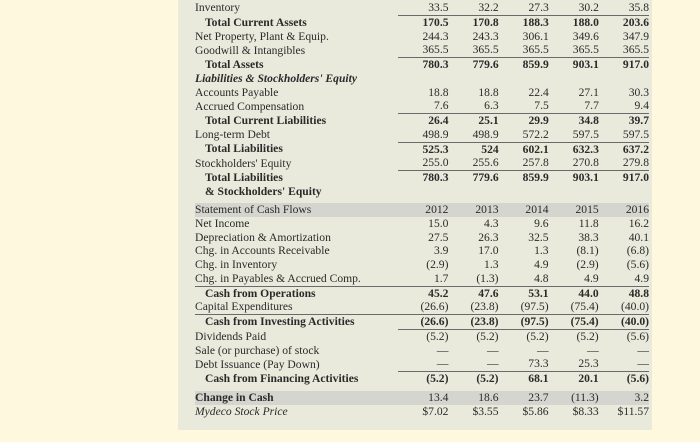 Image resolution: width=700 pixels, height=442 pixels. Describe the element at coordinates (638, 120) in the screenshot. I see `cell-value: 39.7` at that location.